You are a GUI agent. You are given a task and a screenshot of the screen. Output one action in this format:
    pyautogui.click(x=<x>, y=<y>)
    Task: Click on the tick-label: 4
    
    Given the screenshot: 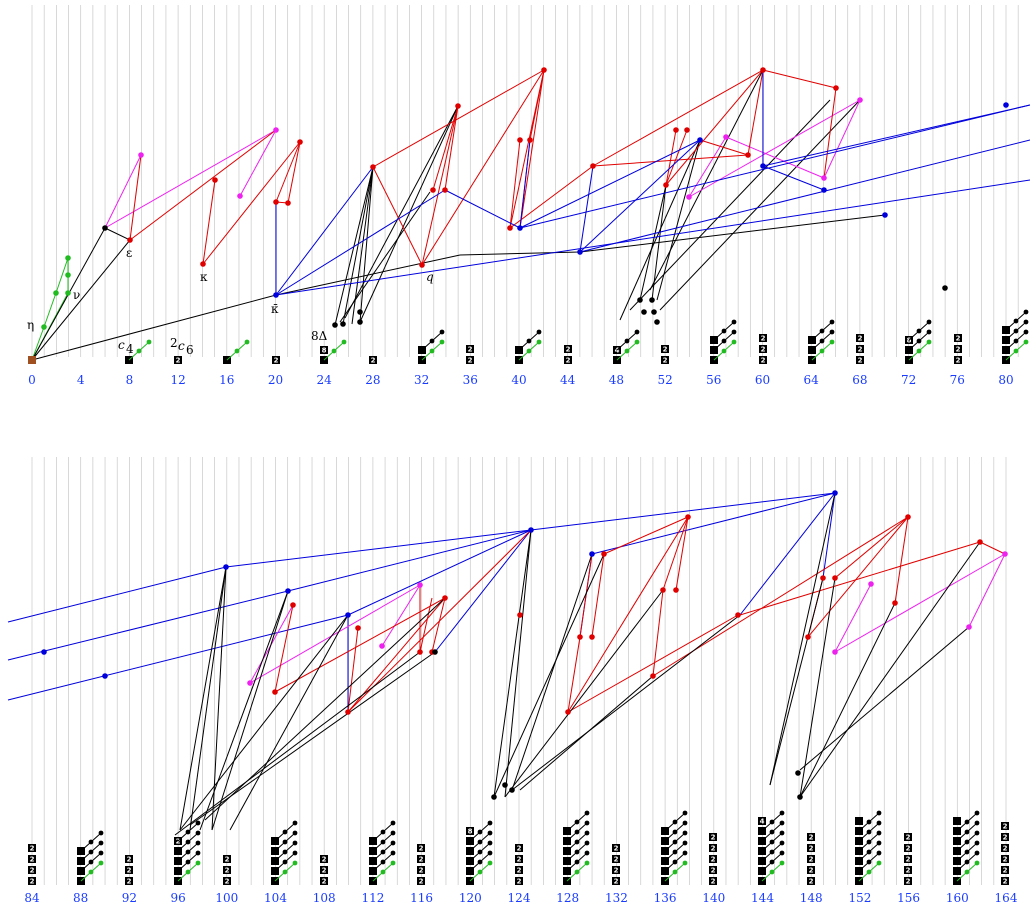 What is the action you would take?
    pyautogui.click(x=81, y=380)
    